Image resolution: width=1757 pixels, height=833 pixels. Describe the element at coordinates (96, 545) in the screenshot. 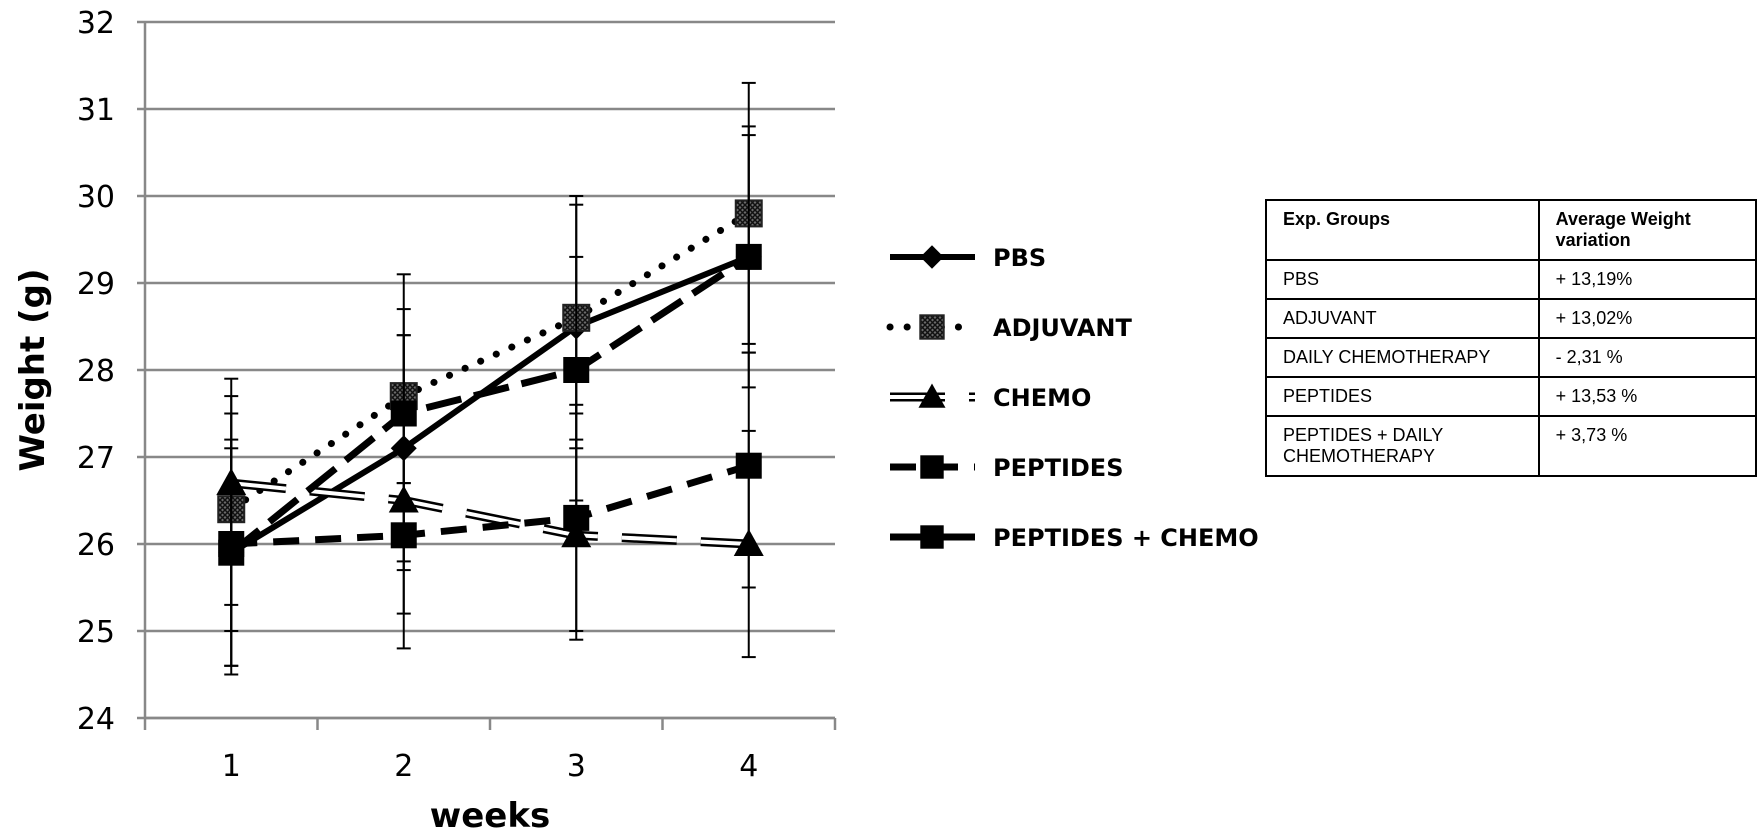

I see `y-tick-label: 26` at that location.